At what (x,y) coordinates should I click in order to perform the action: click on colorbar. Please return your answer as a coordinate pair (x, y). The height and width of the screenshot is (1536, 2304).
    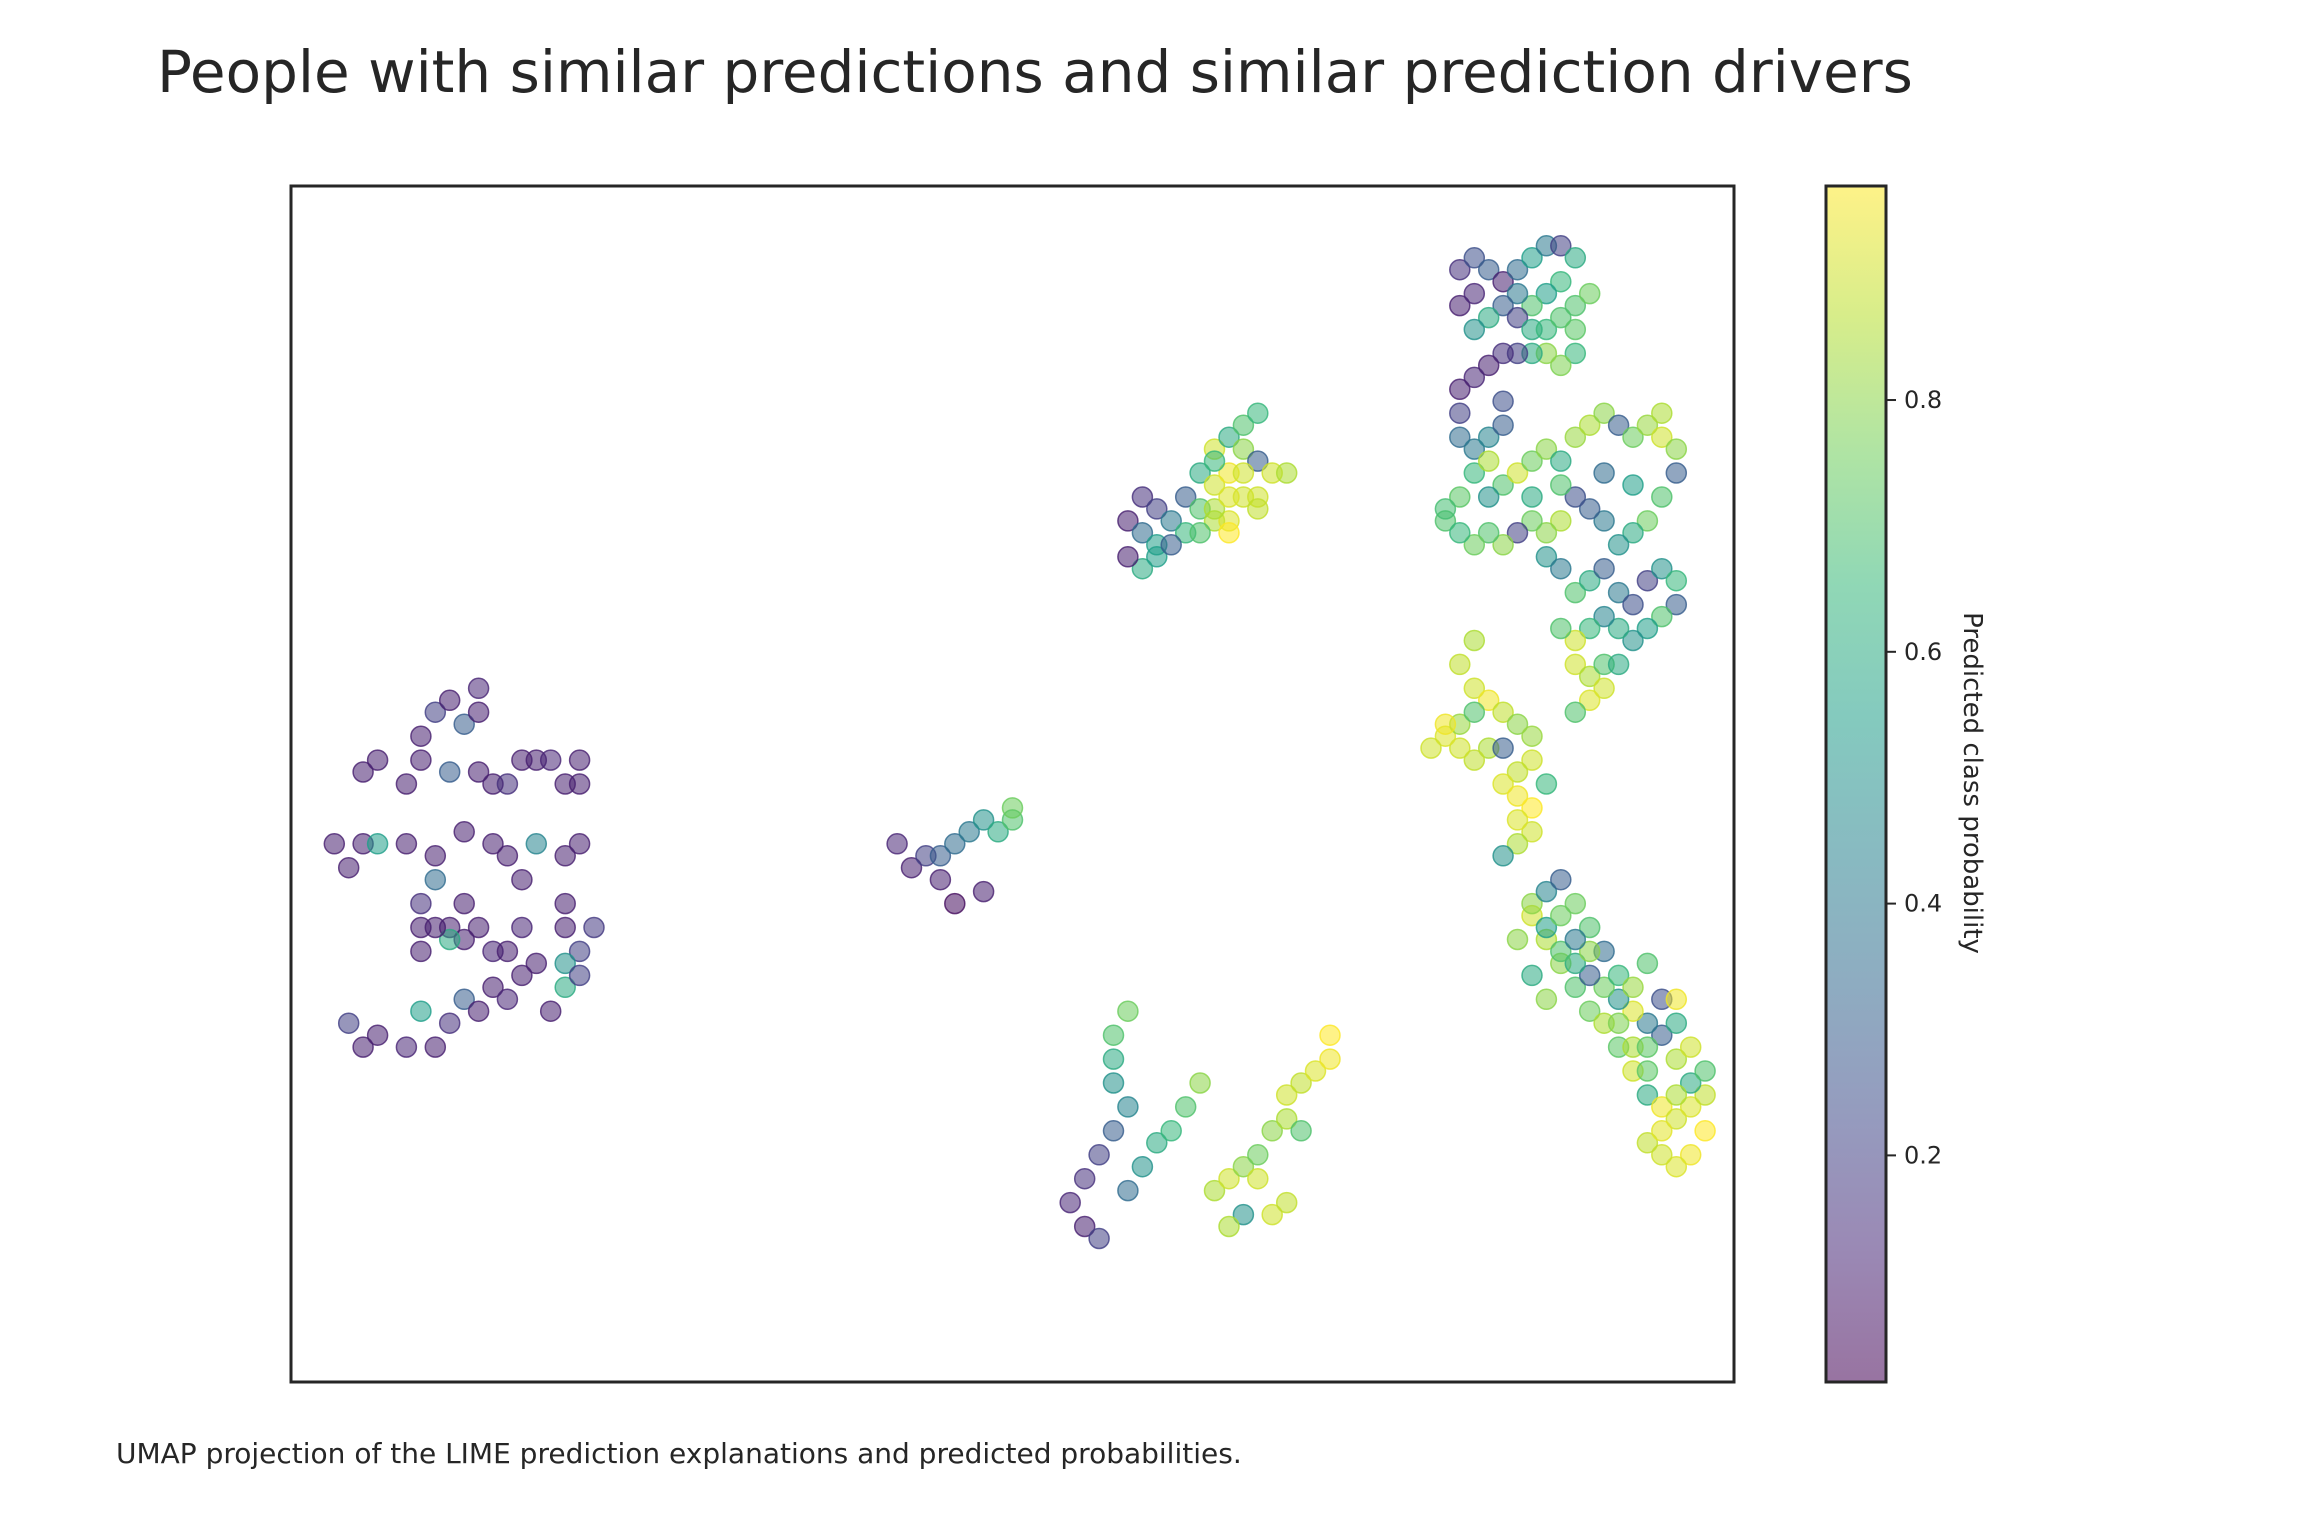
    Looking at the image, I should click on (1856, 784).